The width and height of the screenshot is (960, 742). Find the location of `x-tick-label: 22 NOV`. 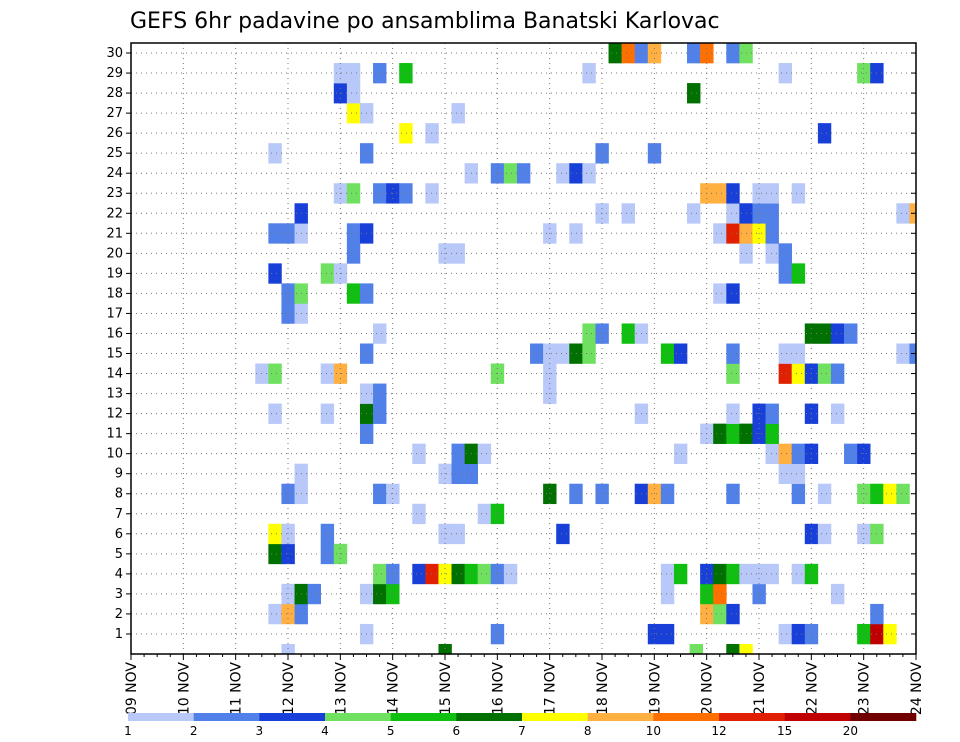

x-tick-label: 22 NOV is located at coordinates (812, 689).